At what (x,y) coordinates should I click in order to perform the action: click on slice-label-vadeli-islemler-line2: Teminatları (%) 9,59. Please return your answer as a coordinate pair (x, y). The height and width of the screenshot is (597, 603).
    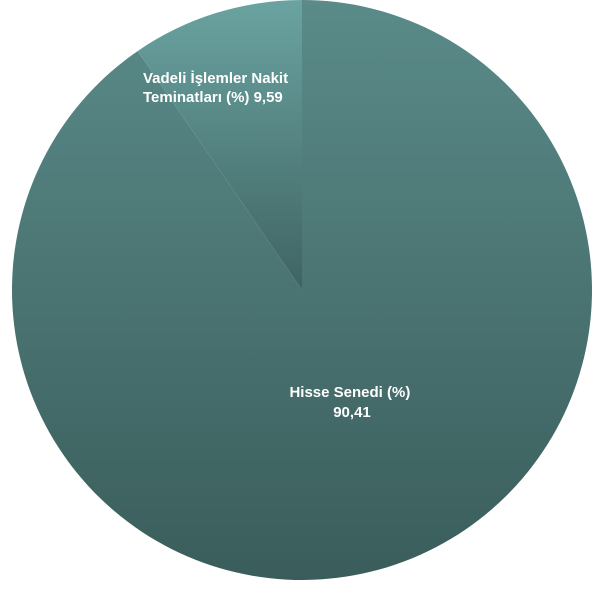
    Looking at the image, I should click on (213, 97).